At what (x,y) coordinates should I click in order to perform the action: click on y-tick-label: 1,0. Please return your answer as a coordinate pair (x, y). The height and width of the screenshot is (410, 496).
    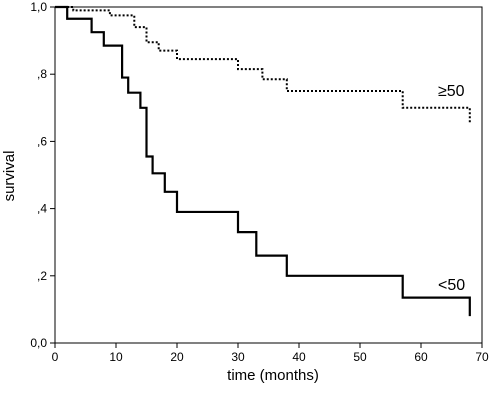
    Looking at the image, I should click on (38, 7).